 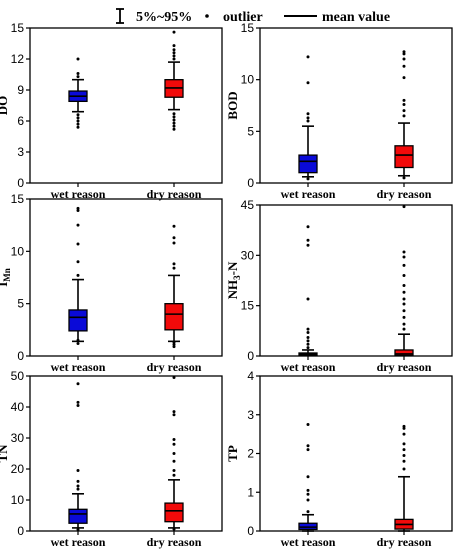 I want to click on y-tick-label: 6, so click(x=20, y=121).